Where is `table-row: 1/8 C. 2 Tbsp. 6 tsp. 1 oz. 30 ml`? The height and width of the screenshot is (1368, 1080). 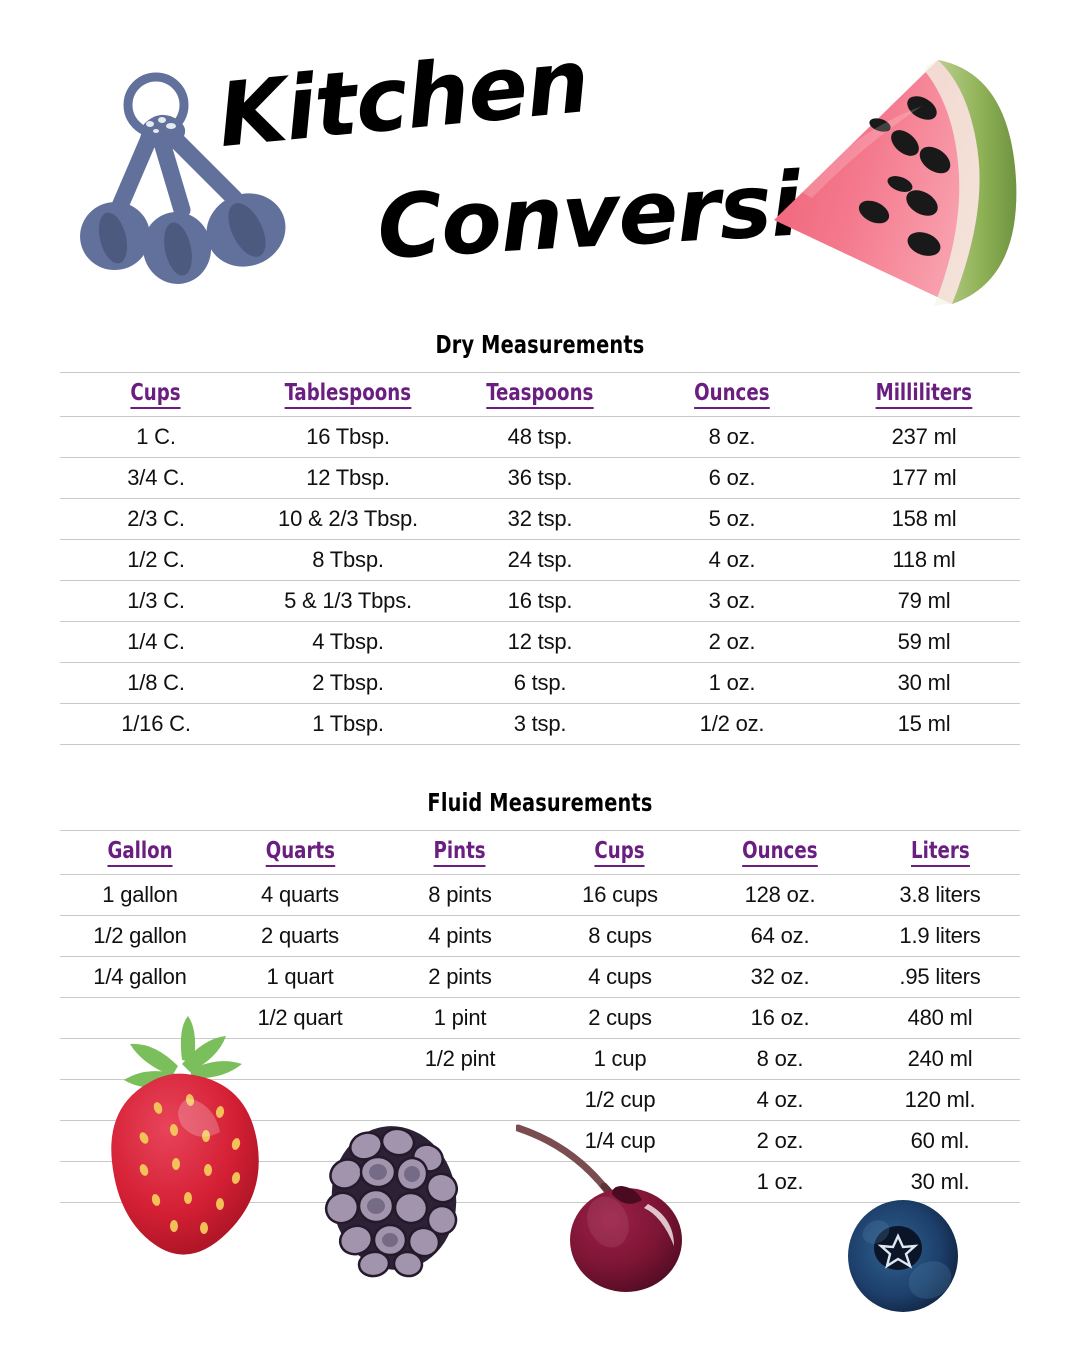 table-row: 1/8 C. 2 Tbsp. 6 tsp. 1 oz. 30 ml is located at coordinates (540, 683).